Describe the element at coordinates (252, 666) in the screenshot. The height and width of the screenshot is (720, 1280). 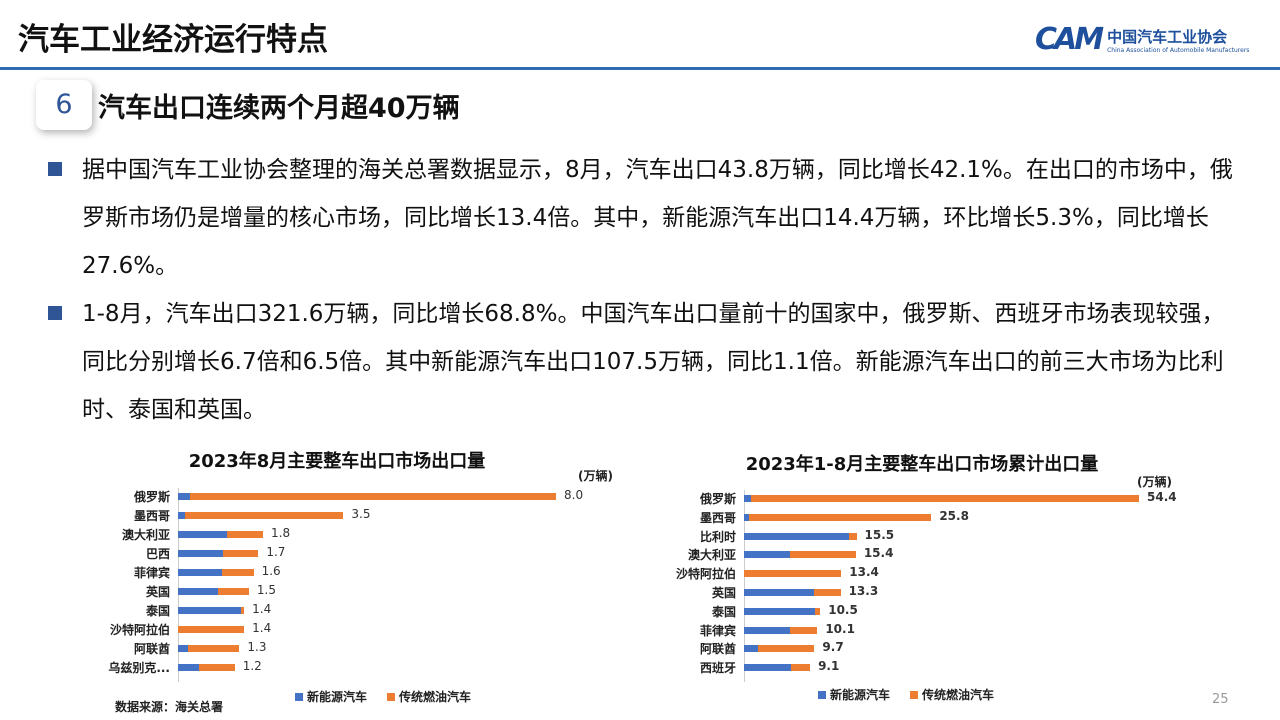
I see `total-label: 1.2` at that location.